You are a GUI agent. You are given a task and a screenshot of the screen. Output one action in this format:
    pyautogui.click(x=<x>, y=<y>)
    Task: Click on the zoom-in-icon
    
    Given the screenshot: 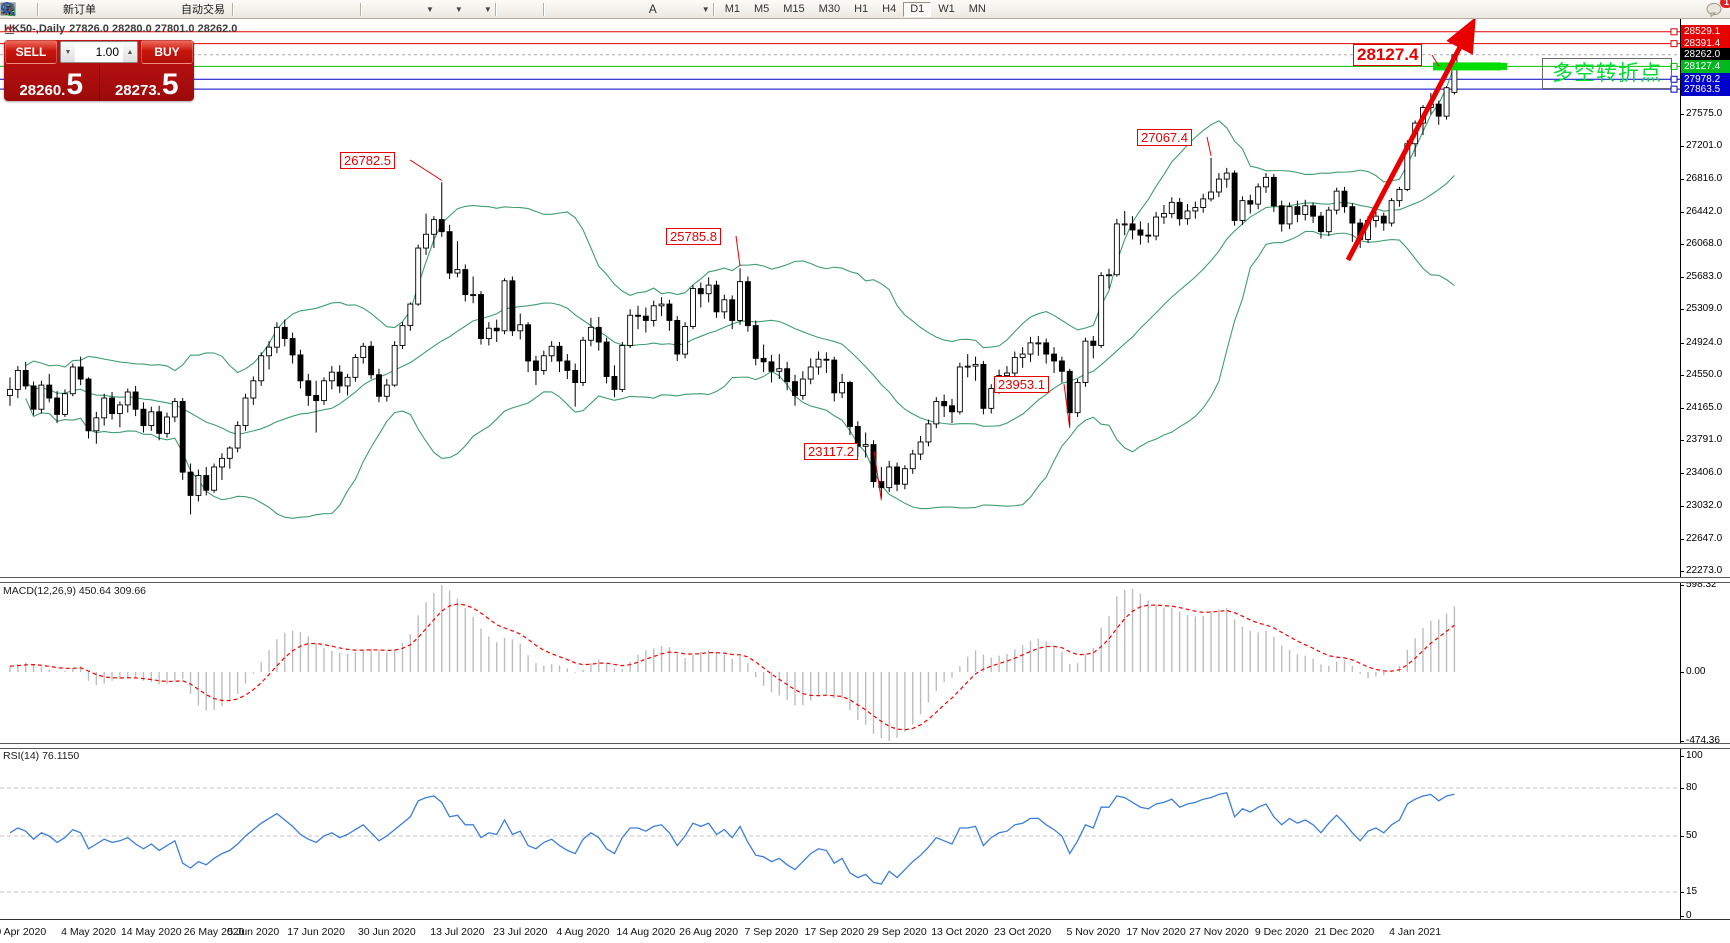 What is the action you would take?
    pyautogui.click(x=159, y=9)
    